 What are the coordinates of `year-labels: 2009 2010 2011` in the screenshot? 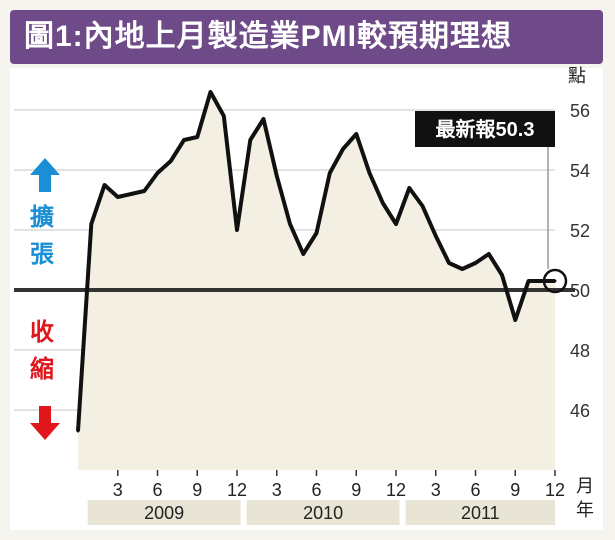 It's located at (321, 512).